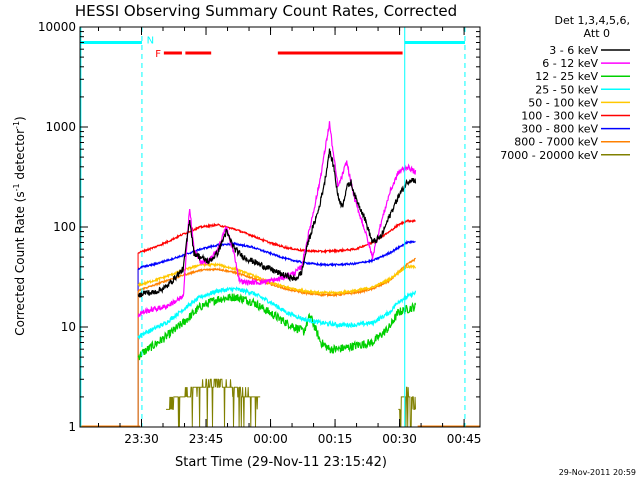  What do you see at coordinates (556, 142) in the screenshot?
I see `legend-label-7: 800 - 7000 keV` at bounding box center [556, 142].